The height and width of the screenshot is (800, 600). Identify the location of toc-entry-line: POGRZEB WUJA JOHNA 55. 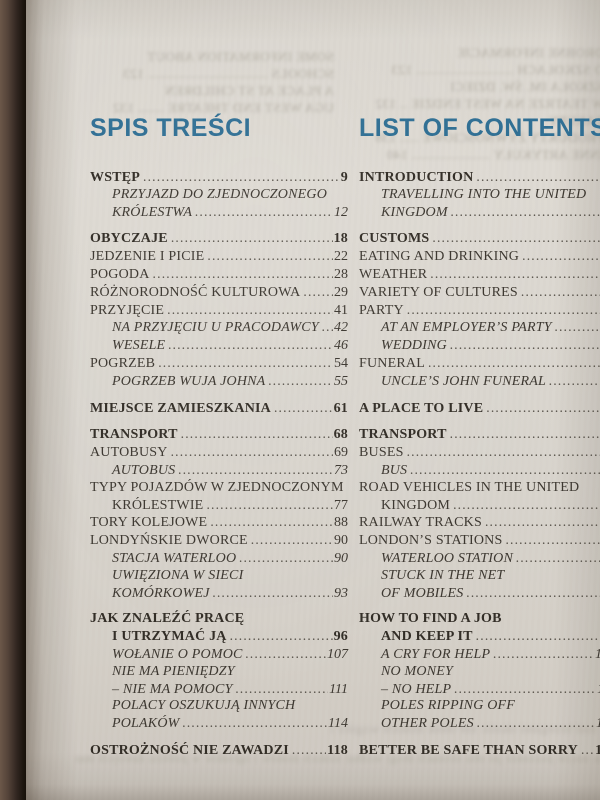
(219, 382).